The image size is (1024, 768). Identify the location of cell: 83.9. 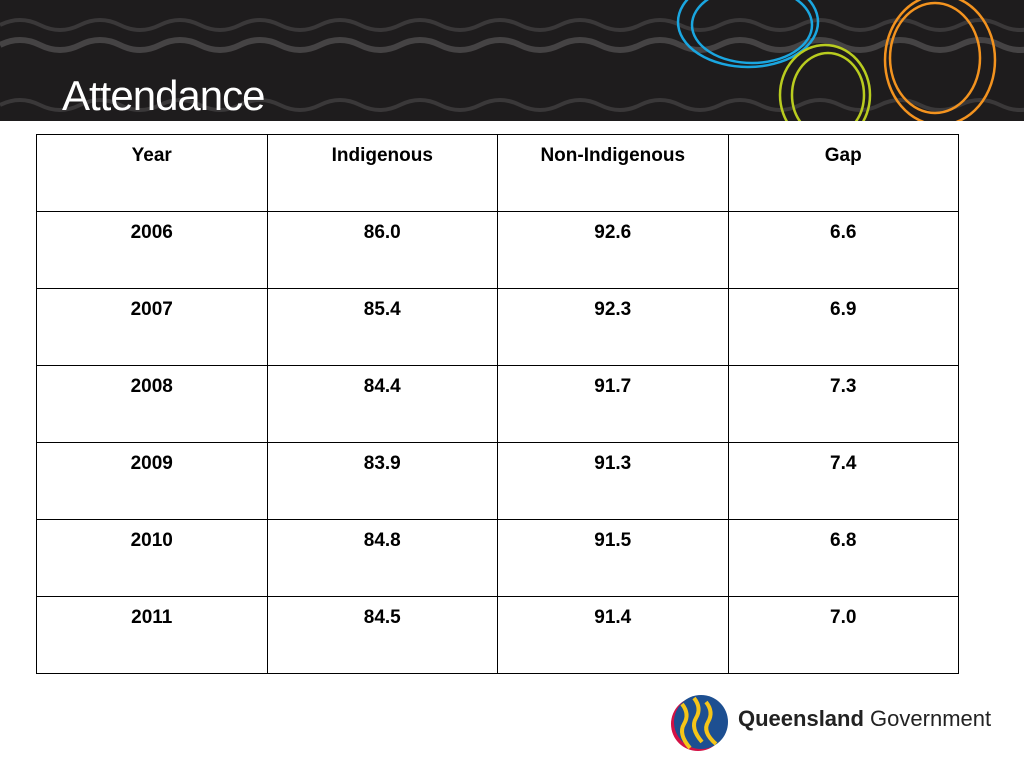
(382, 481).